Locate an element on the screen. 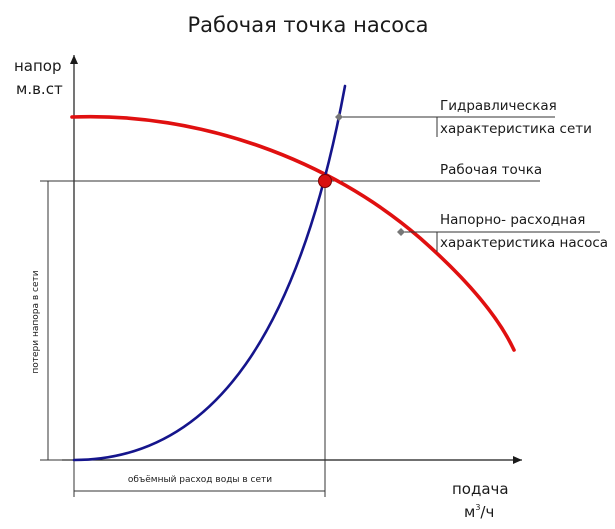 The image size is (615, 529). y-axis-label-line2: м.в.ст is located at coordinates (39, 89).